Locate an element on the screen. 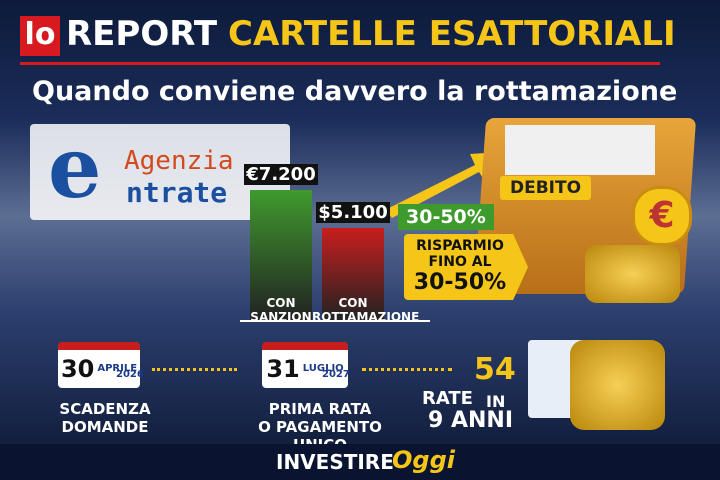  logo-line1: Agenzia is located at coordinates (179, 161).